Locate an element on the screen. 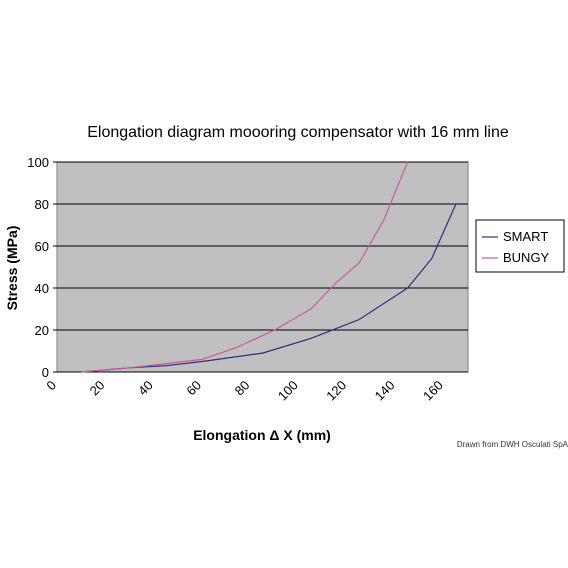  x-tick-label-100: 100 is located at coordinates (288, 391).